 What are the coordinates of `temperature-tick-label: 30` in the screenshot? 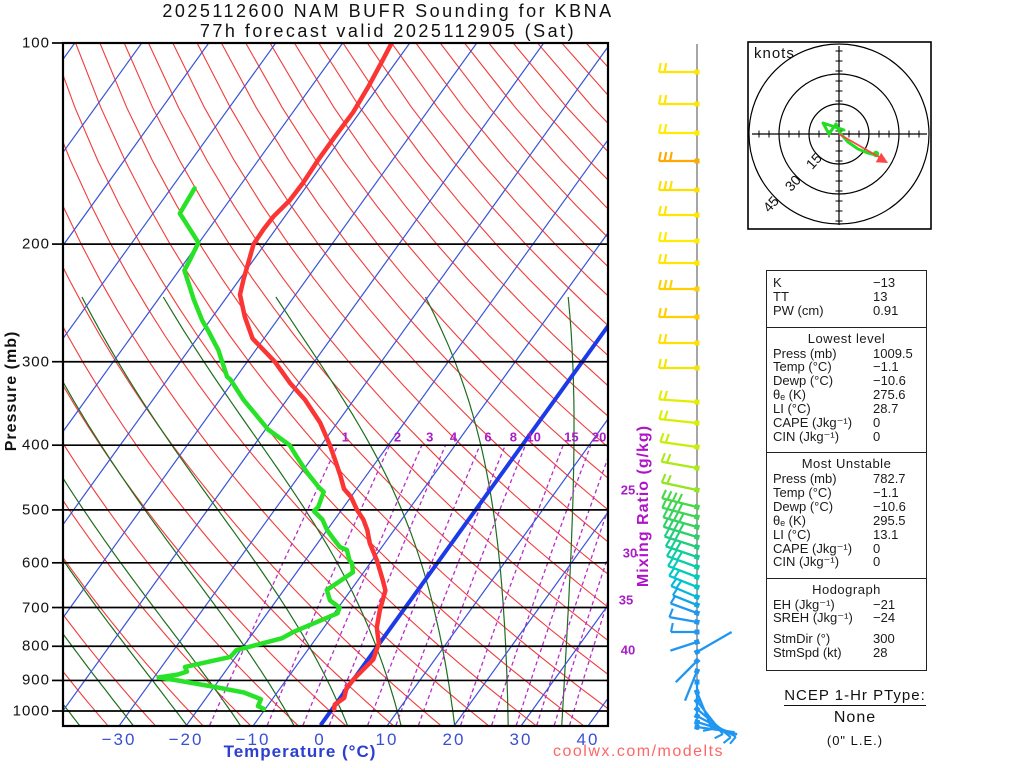 It's located at (521, 739).